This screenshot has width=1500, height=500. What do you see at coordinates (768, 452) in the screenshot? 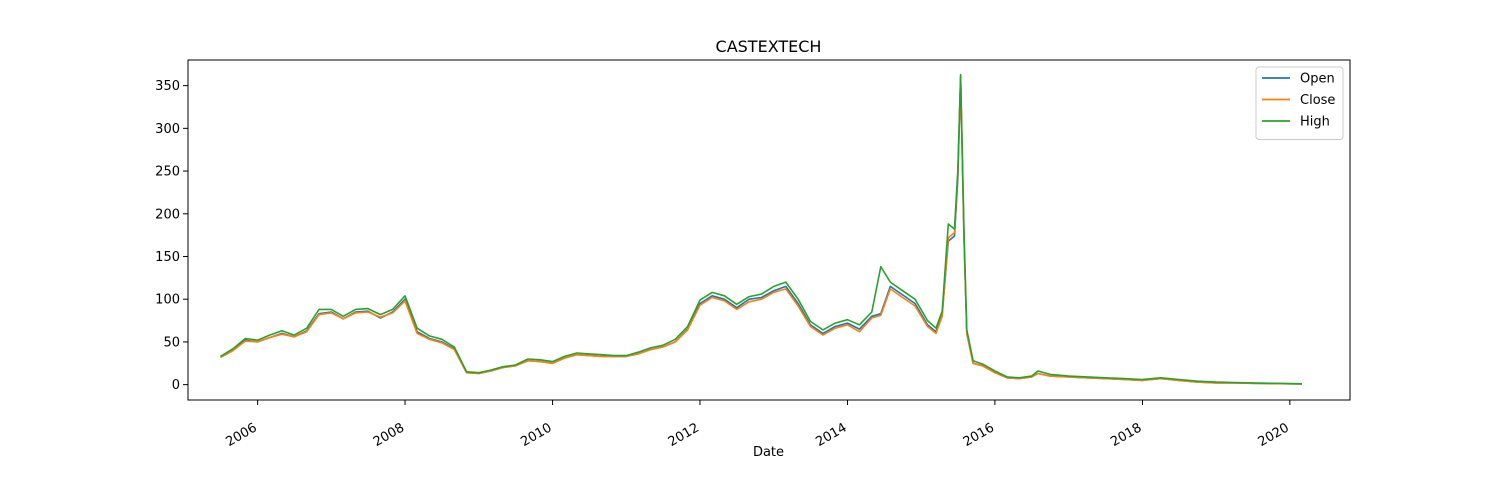
I see `x-axis-label: Date` at bounding box center [768, 452].